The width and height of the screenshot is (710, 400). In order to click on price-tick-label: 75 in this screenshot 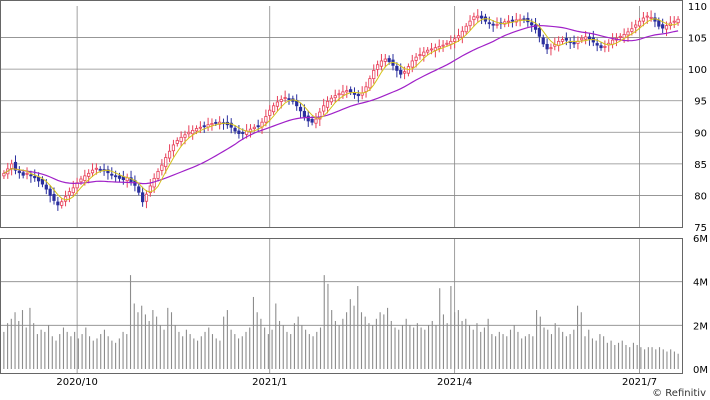, I will do `click(700, 228)`.